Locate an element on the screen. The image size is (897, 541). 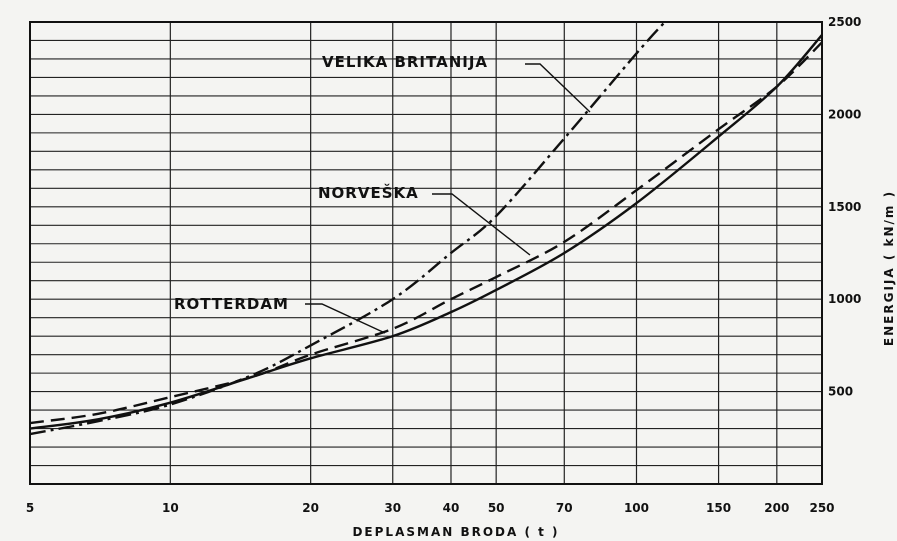
y-tick-label: 2000 is located at coordinates (844, 114).